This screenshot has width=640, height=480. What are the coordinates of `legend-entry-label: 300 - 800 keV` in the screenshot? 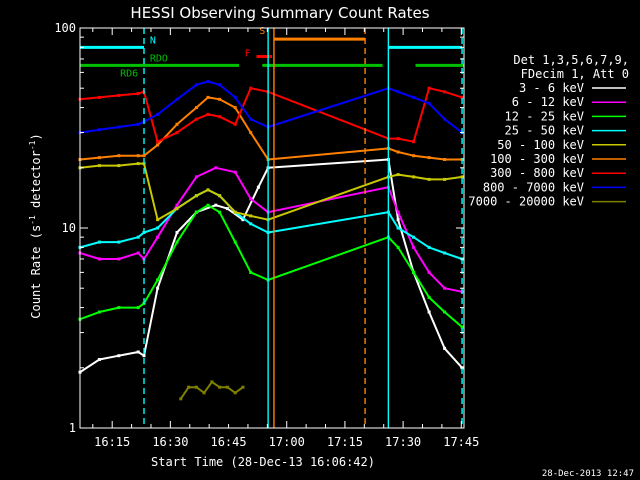 It's located at (537, 173).